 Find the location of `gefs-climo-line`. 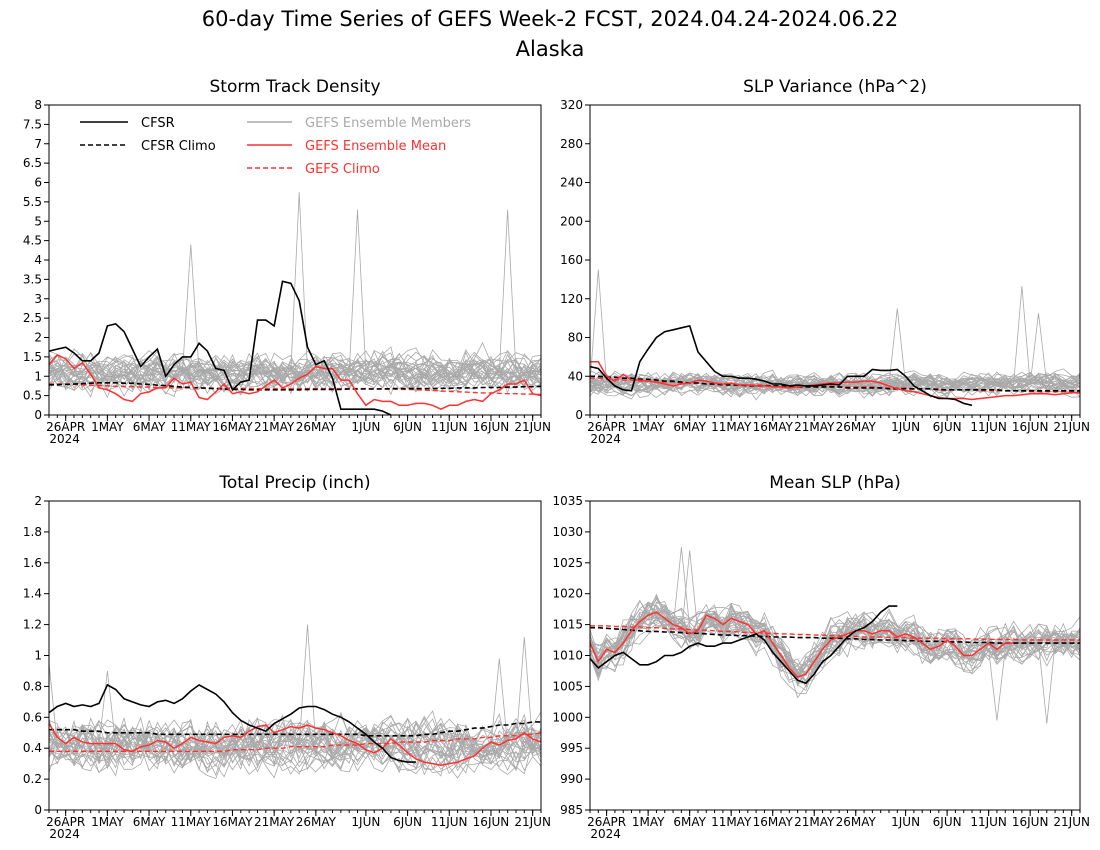

gefs-climo-line is located at coordinates (295, 389).